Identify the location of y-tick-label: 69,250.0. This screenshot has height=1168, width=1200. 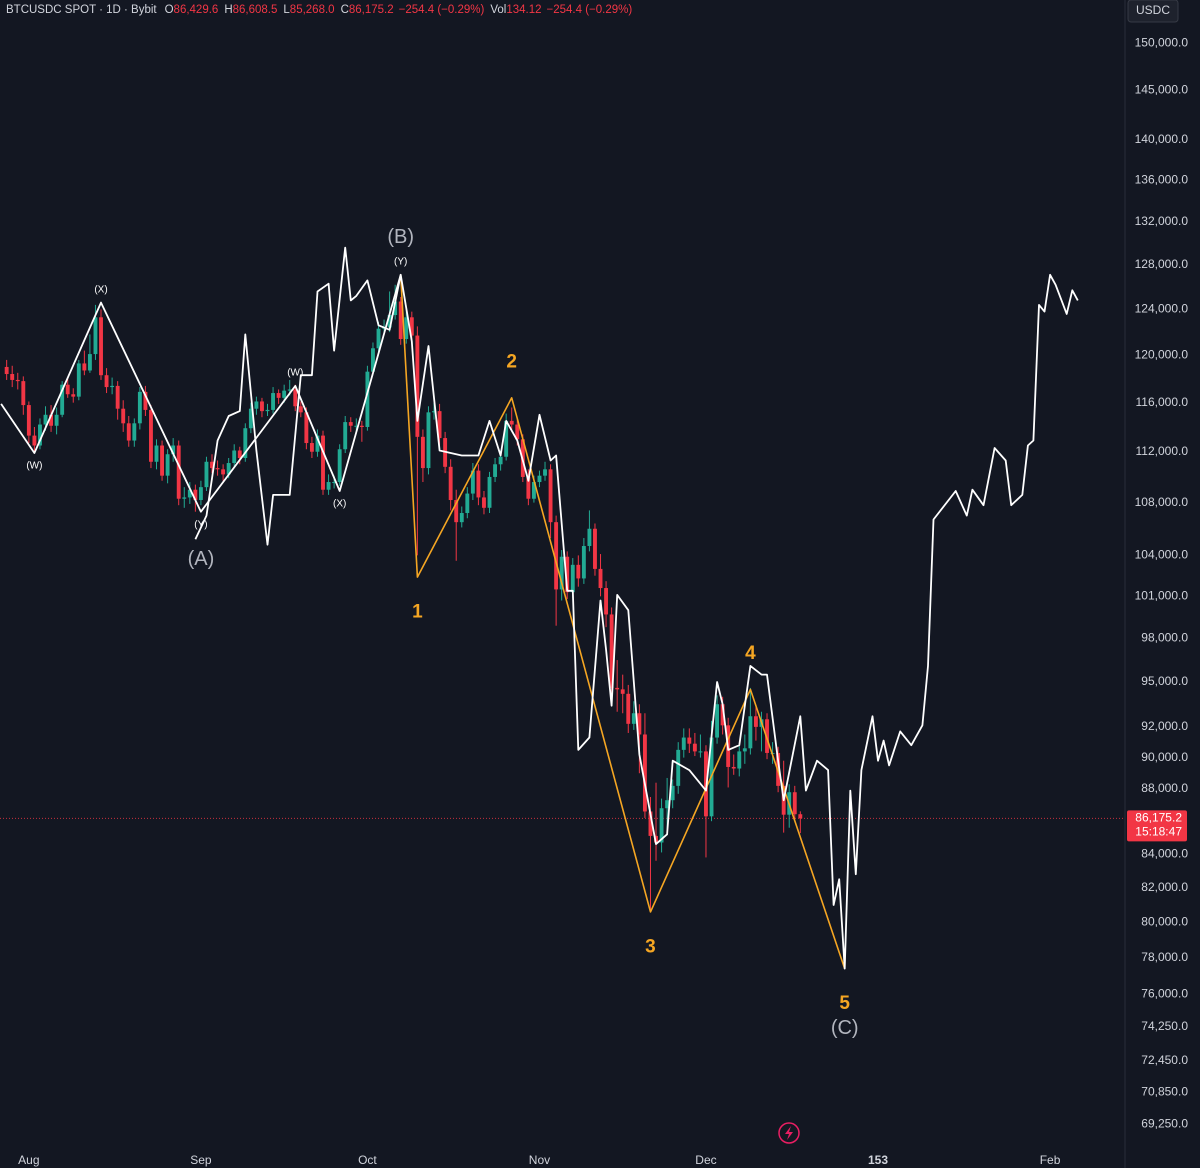
(1164, 1123).